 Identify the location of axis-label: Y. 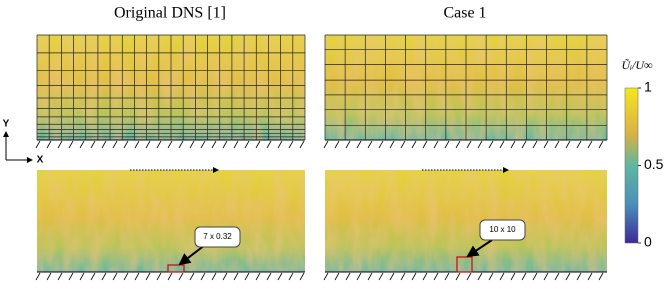
(6, 124).